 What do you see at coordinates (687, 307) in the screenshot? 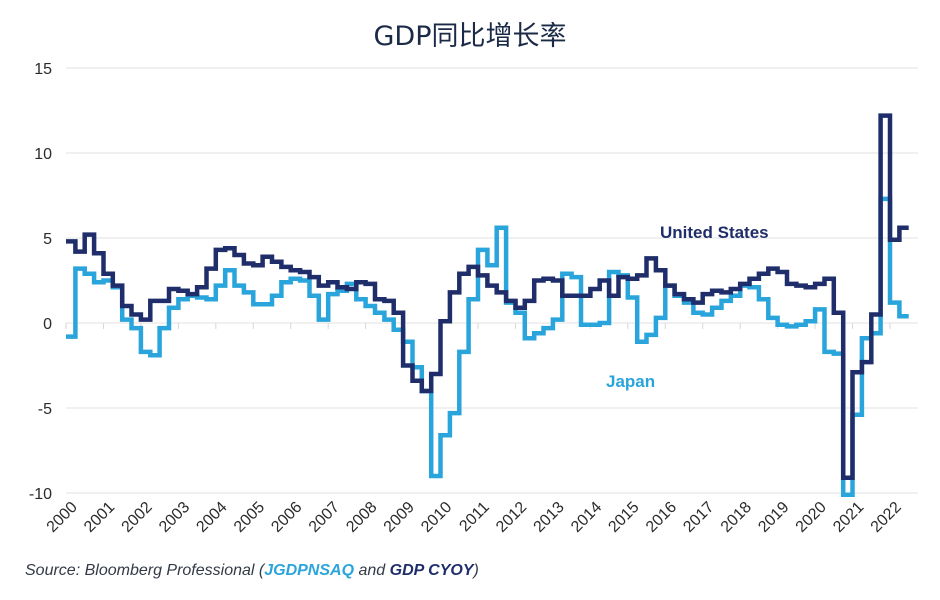
I see `series-labels: Japan United States` at bounding box center [687, 307].